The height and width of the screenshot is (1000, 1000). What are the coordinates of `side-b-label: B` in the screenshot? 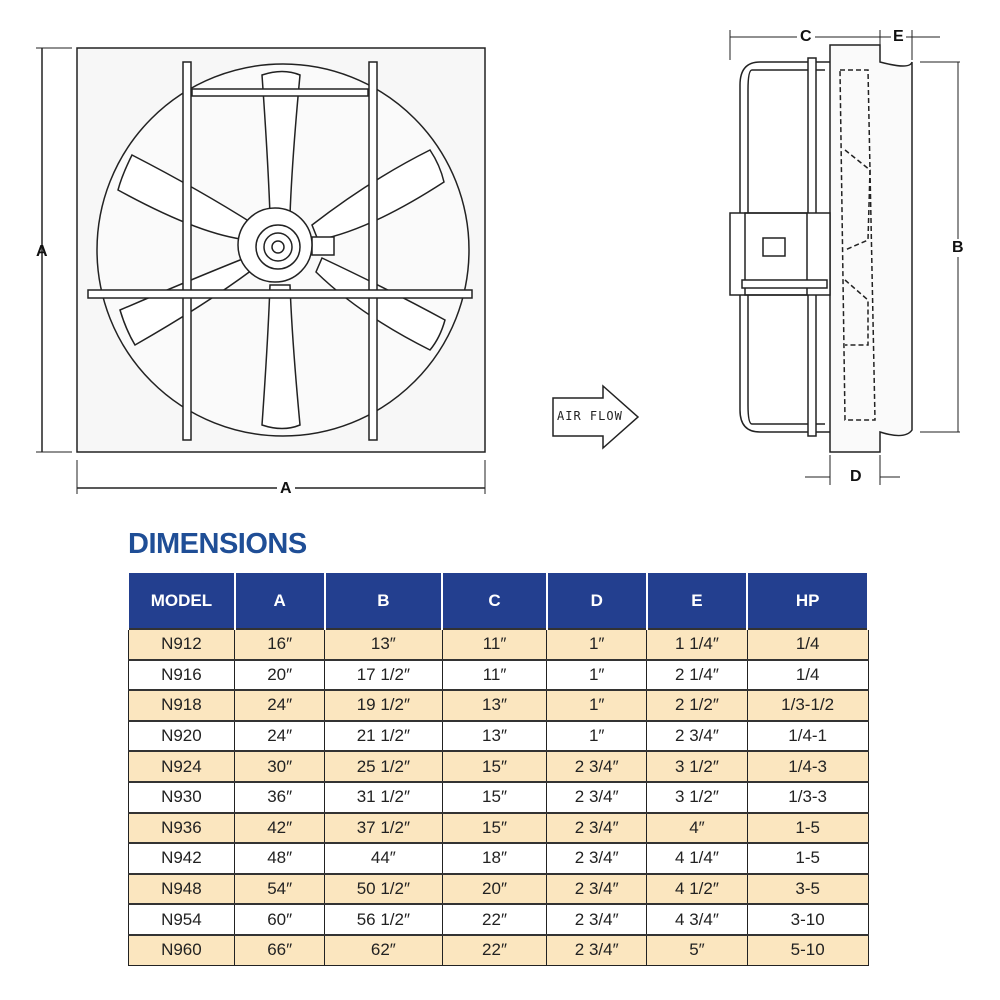 It's located at (958, 248).